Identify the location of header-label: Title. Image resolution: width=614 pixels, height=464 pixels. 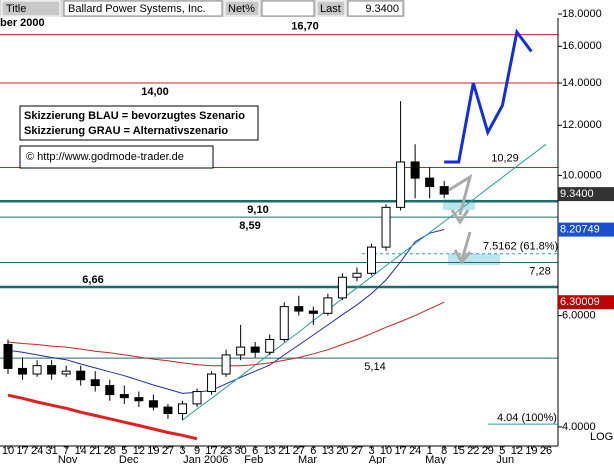
(16, 9).